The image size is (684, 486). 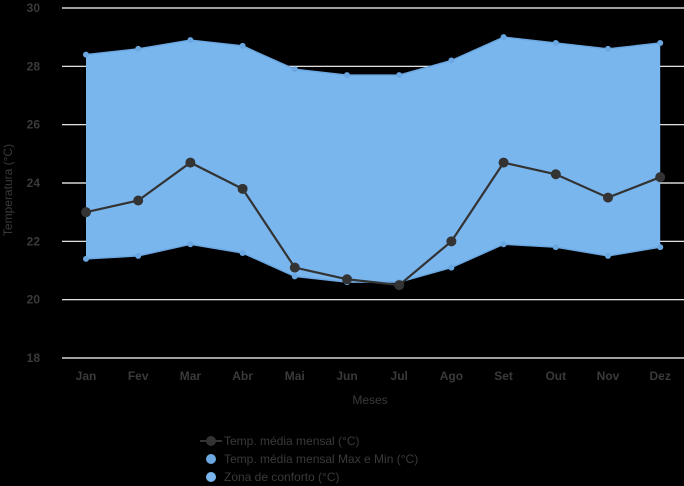 I want to click on y-tick-label: 18, so click(x=34, y=358).